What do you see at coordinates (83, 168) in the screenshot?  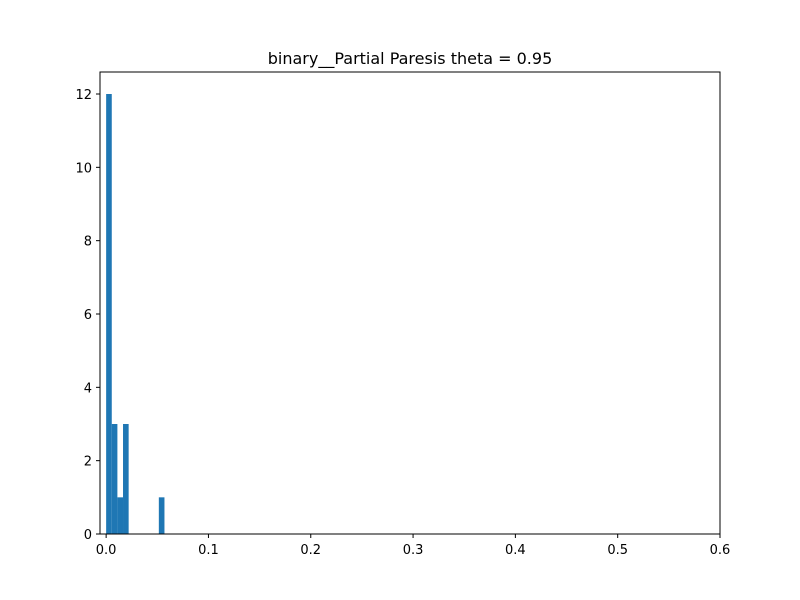 I see `y-tick-label: 10` at bounding box center [83, 168].